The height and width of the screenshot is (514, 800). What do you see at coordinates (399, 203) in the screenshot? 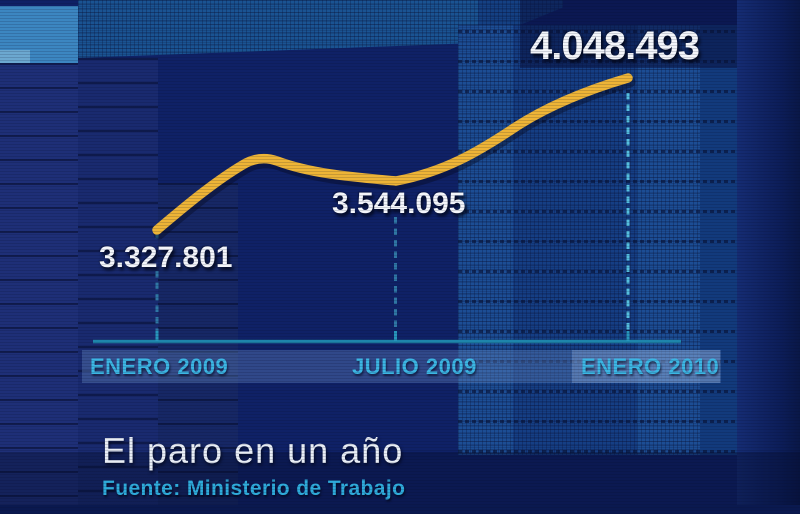
I see `value-label-julio-2009: 3.544.095` at bounding box center [399, 203].